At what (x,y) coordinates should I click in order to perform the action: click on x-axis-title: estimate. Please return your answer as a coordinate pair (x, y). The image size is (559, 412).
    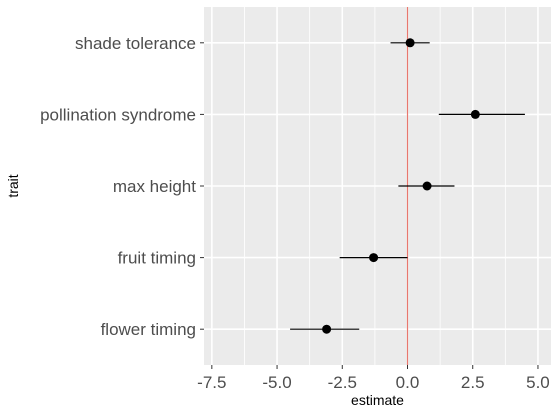
    Looking at the image, I should click on (377, 400).